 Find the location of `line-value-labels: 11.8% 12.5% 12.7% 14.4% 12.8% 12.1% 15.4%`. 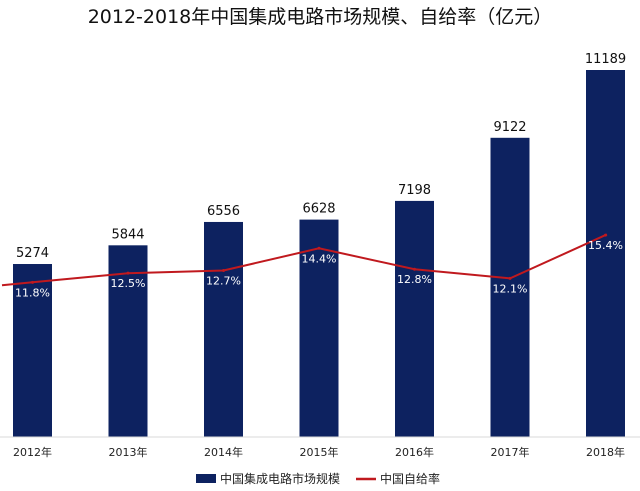

line-value-labels: 11.8% 12.5% 12.7% 14.4% 12.8% 12.1% 15.4% is located at coordinates (319, 269).